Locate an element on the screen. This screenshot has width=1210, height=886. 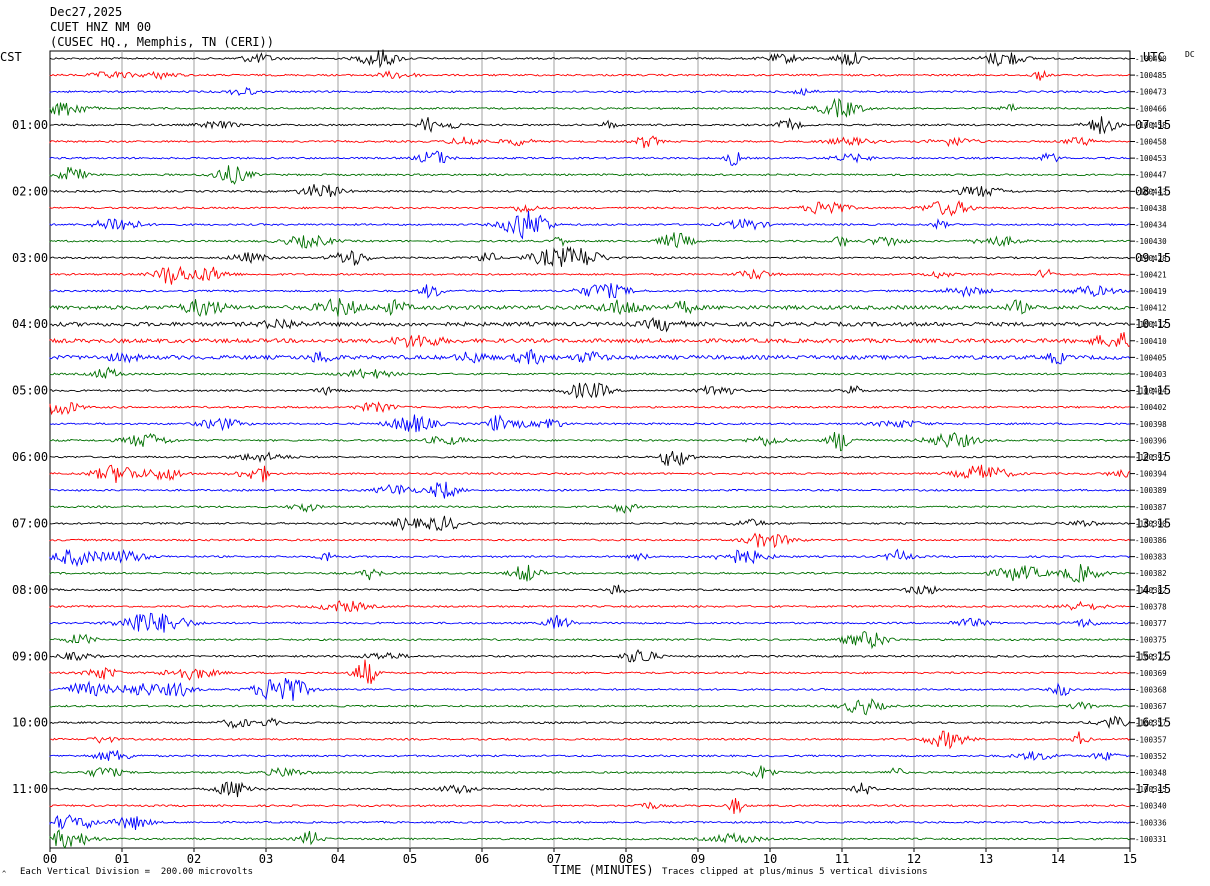
dc-offset-label: -100453 is located at coordinates (1151, 158).